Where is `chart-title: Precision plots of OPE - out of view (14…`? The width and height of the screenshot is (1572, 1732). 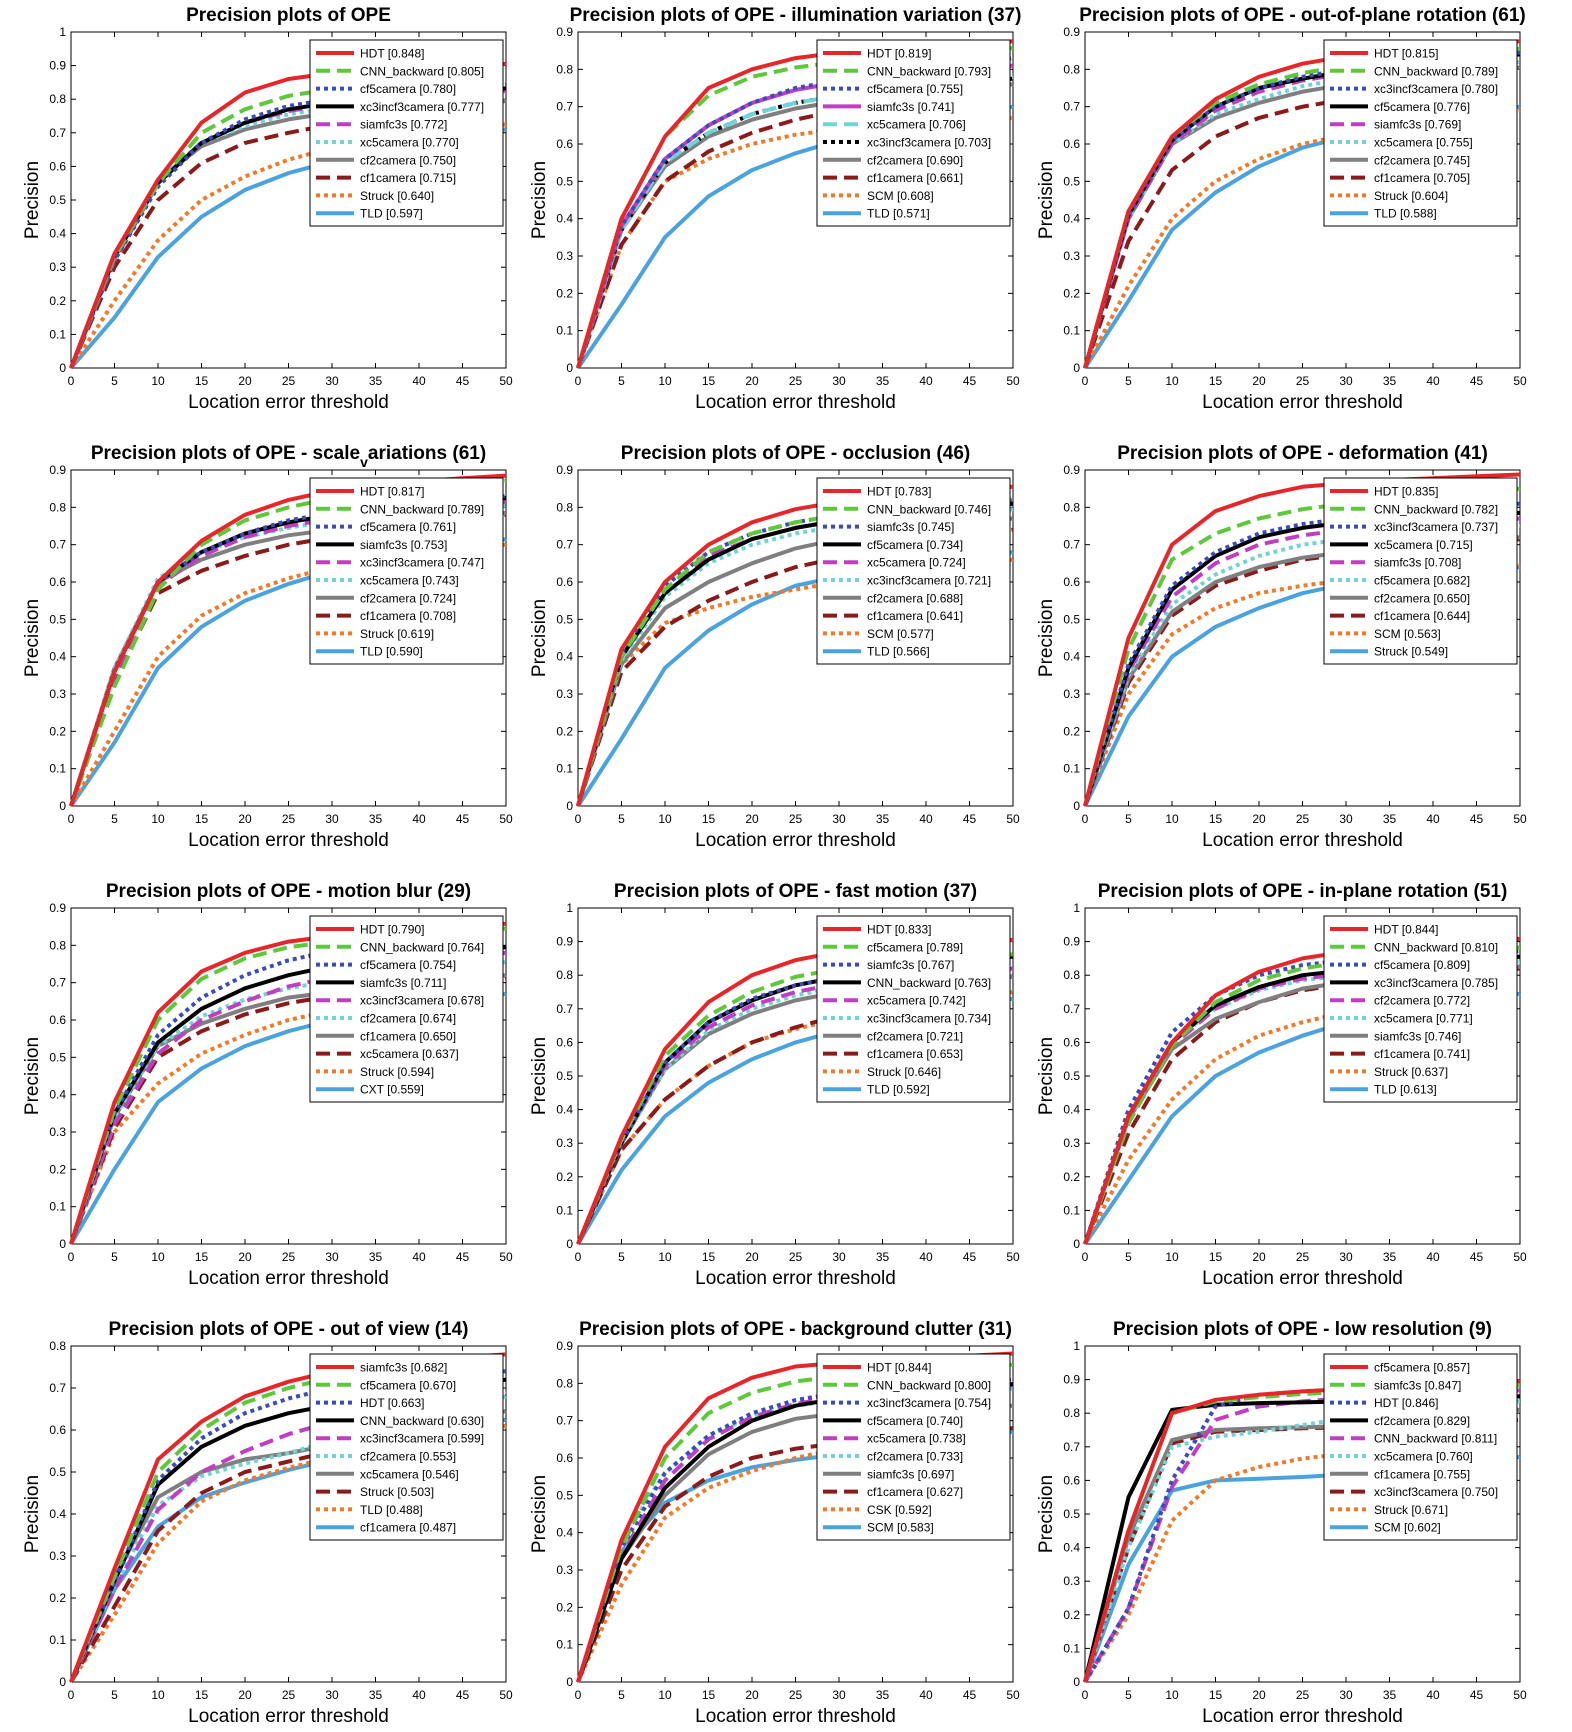 chart-title: Precision plots of OPE - out of view (14… is located at coordinates (289, 1329).